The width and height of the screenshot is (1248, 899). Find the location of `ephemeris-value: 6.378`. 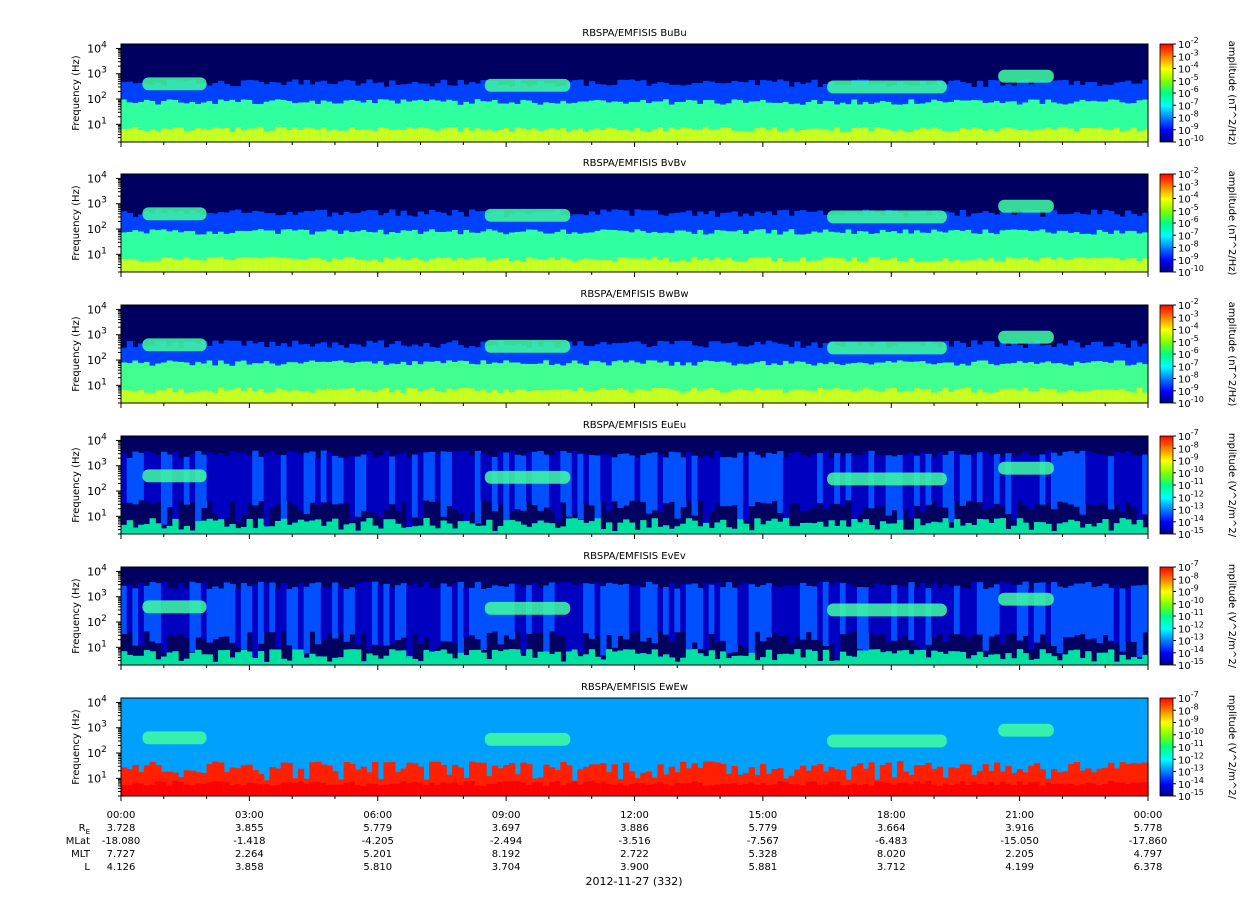

ephemeris-value: 6.378 is located at coordinates (1148, 867).